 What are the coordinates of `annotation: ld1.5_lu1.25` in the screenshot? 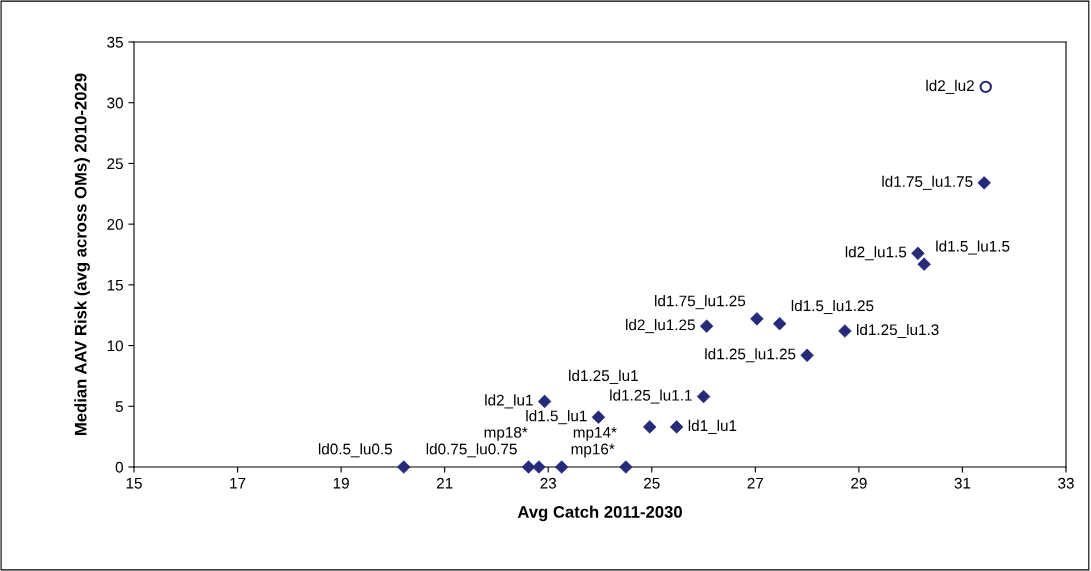 It's located at (832, 307).